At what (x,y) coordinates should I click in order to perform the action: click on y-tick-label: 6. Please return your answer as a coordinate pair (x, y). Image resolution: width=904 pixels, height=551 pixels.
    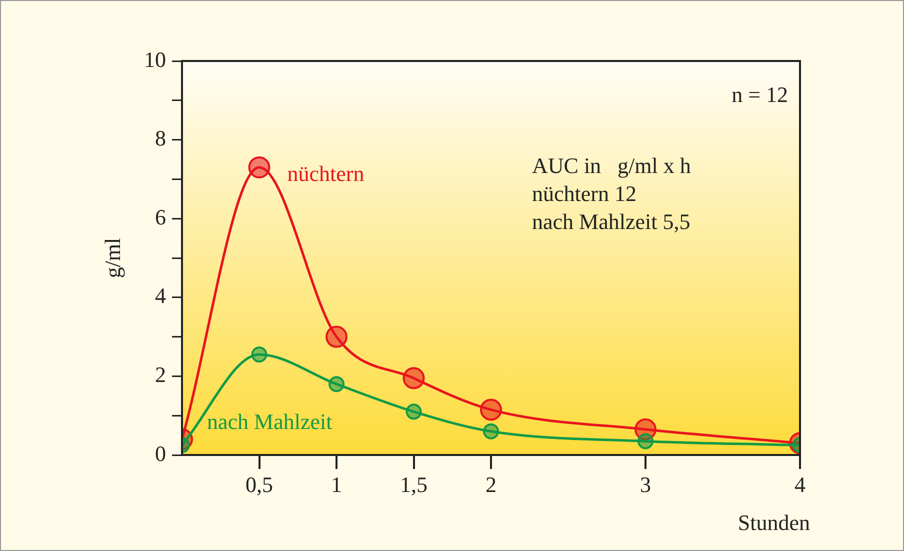
    Looking at the image, I should click on (160, 217).